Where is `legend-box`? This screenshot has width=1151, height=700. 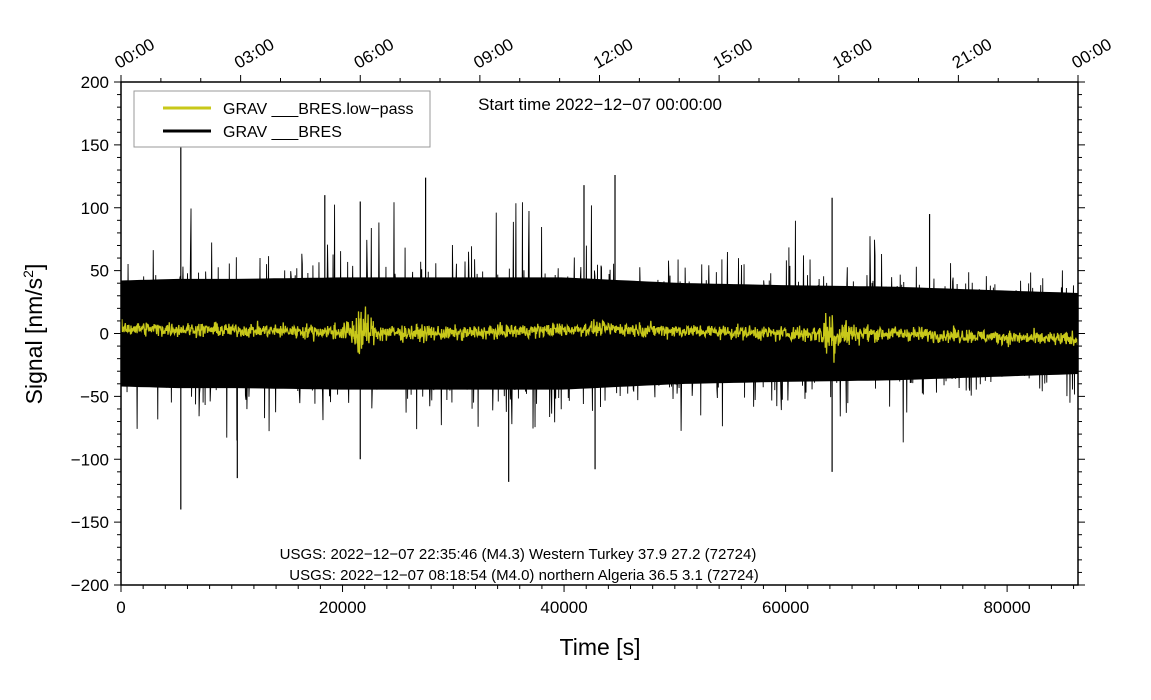
legend-box is located at coordinates (282, 119).